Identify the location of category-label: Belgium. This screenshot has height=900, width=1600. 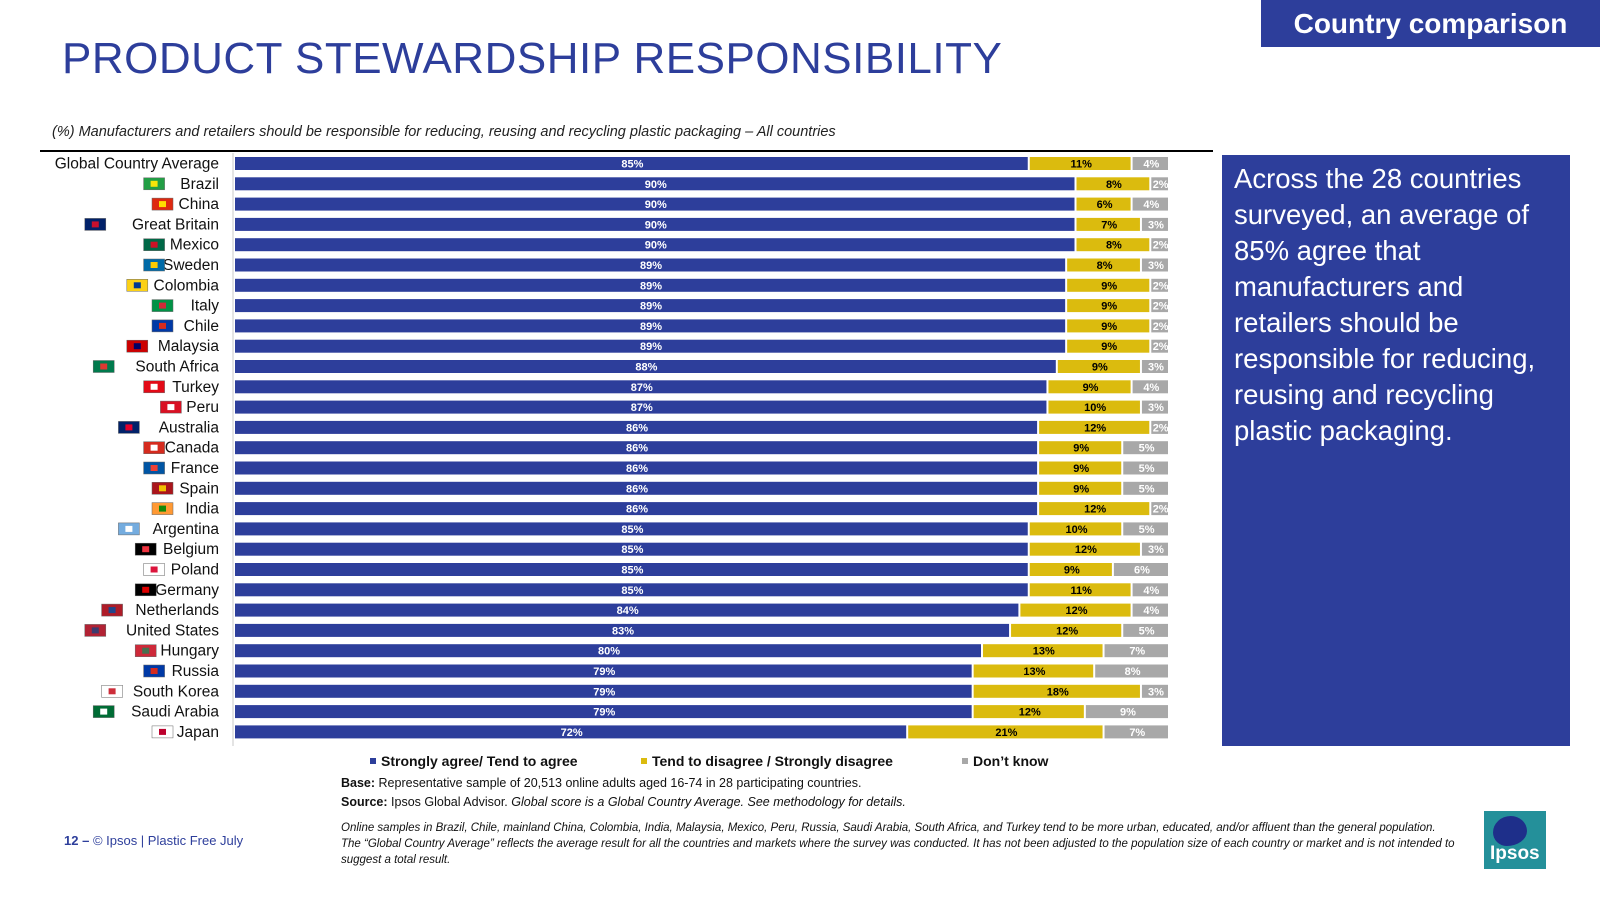
(191, 549).